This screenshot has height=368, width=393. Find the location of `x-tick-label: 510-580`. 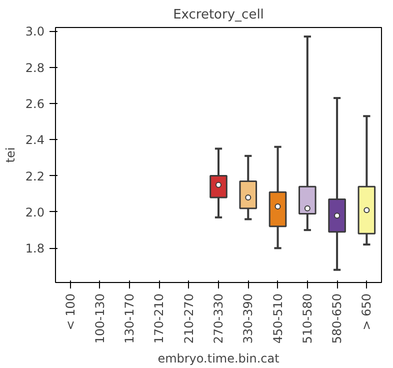

x-tick-label: 510-580 is located at coordinates (307, 319).